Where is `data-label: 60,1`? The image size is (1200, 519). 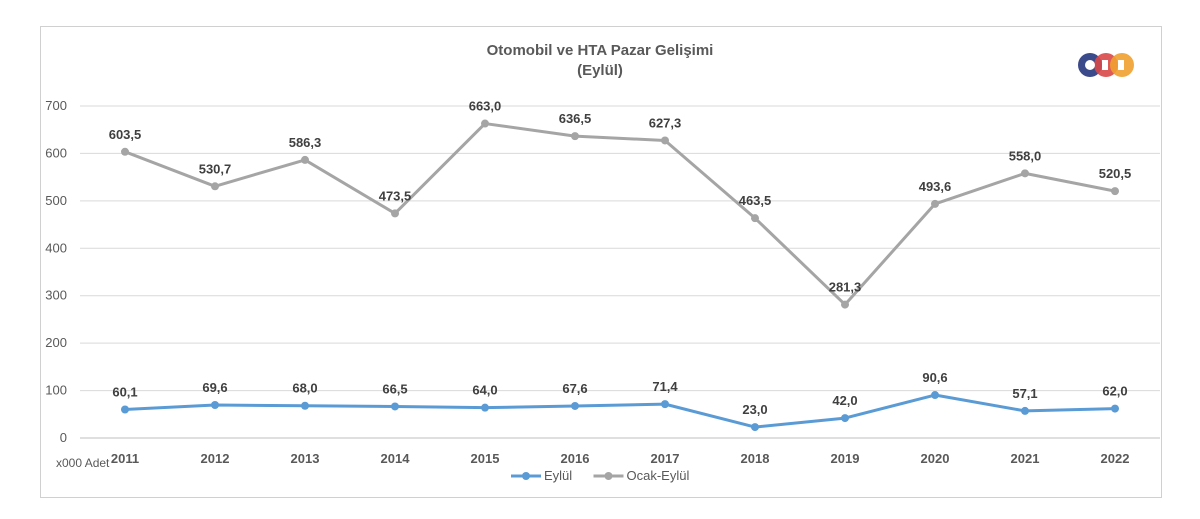
data-label: 60,1 is located at coordinates (124, 391).